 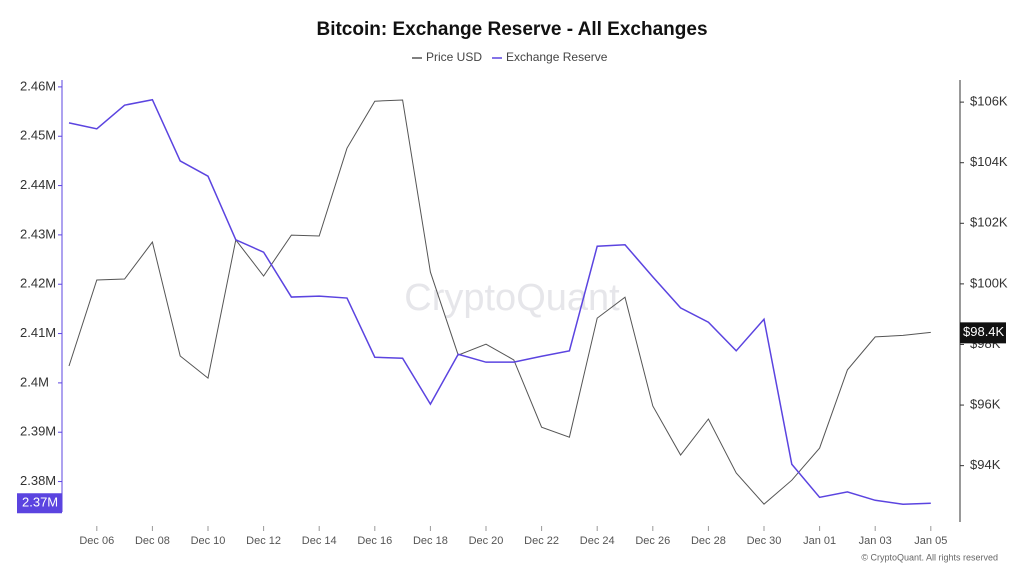 I want to click on y-tick-label: 2.43M, so click(x=38, y=233).